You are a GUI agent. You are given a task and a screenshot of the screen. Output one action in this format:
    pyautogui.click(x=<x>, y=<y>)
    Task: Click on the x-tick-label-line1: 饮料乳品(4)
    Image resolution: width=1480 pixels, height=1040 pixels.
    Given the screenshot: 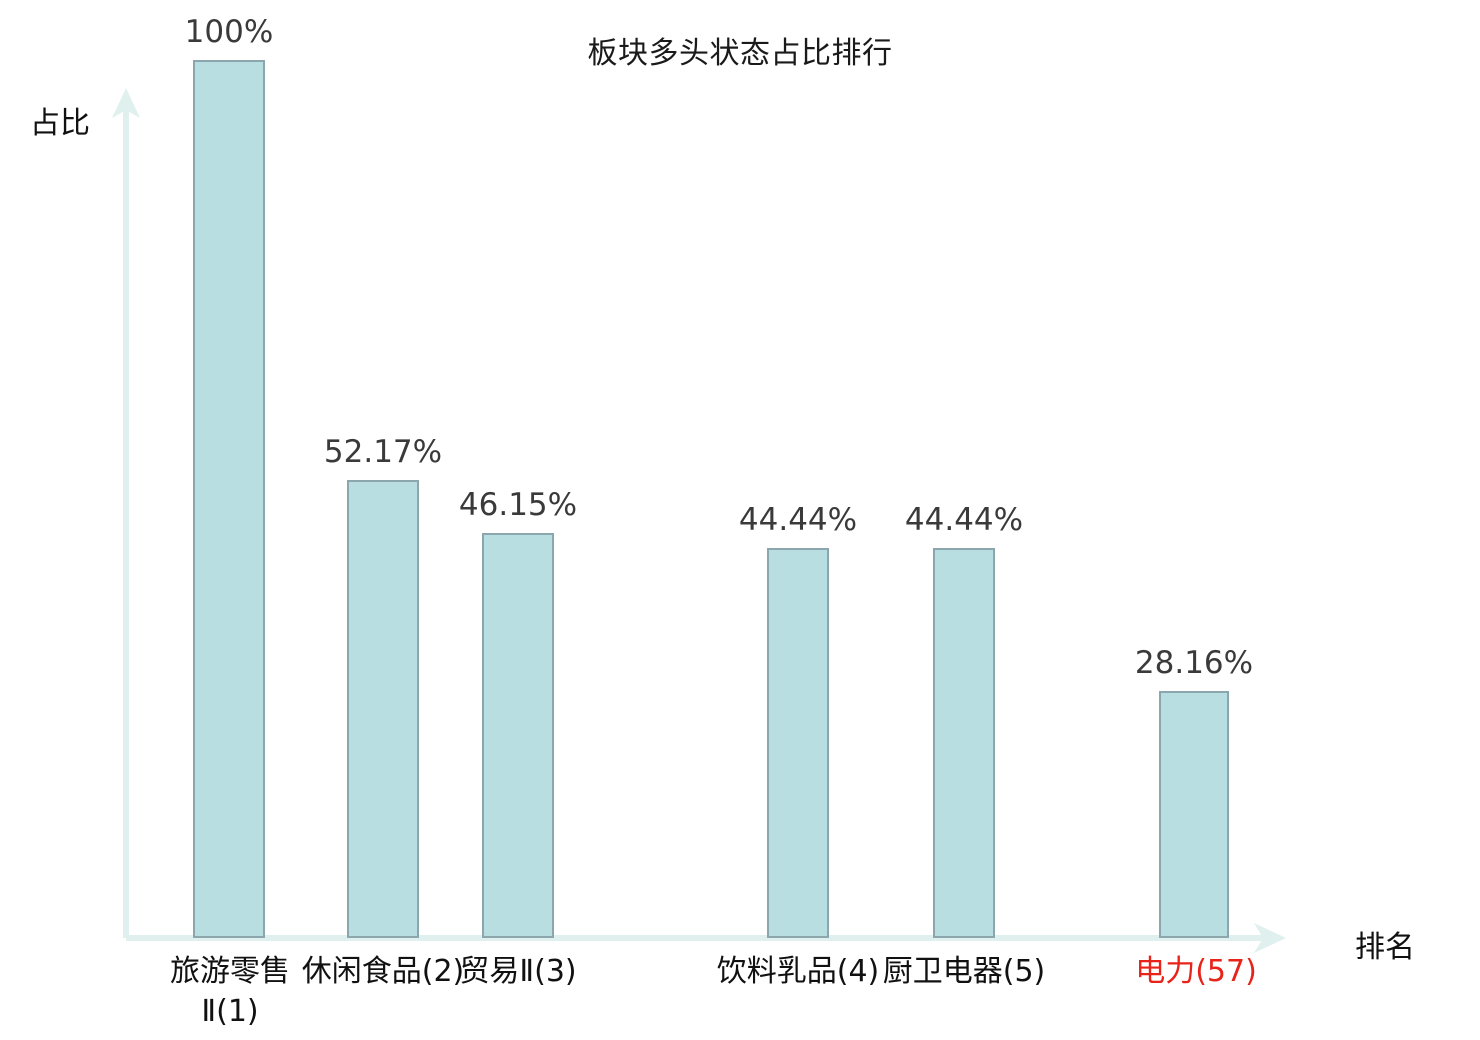 What is the action you would take?
    pyautogui.click(x=798, y=971)
    